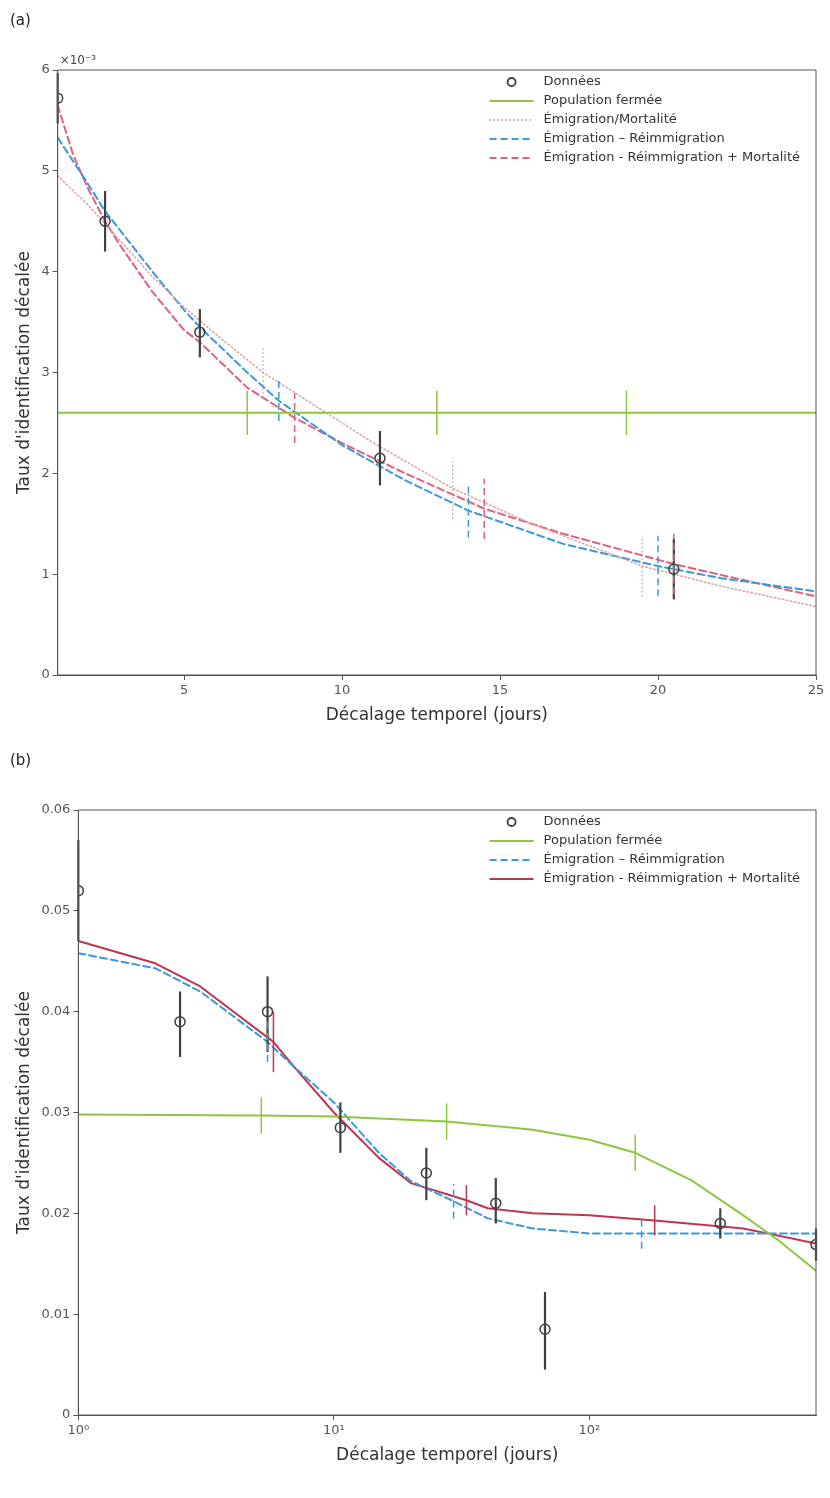 This screenshot has width=830, height=1498. I want to click on text: ×10⁻³, so click(78, 60).